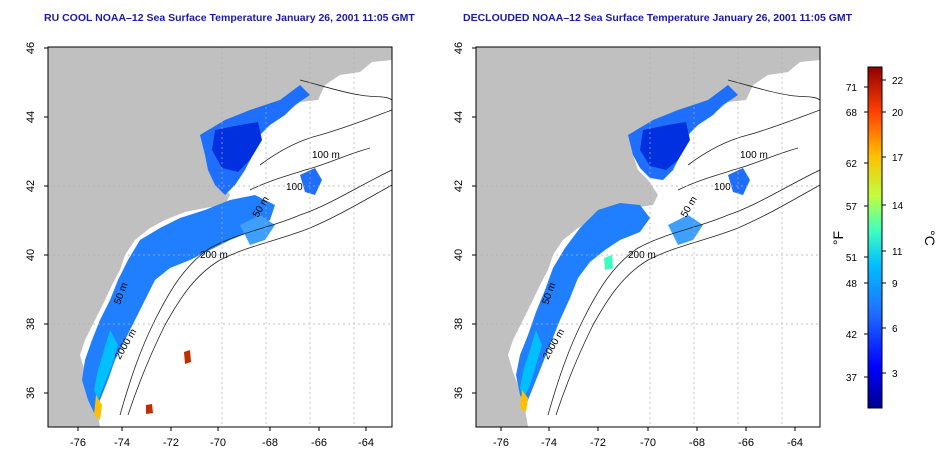 The image size is (950, 475). Describe the element at coordinates (895, 284) in the screenshot. I see `colorbar-c-tick: 9` at that location.